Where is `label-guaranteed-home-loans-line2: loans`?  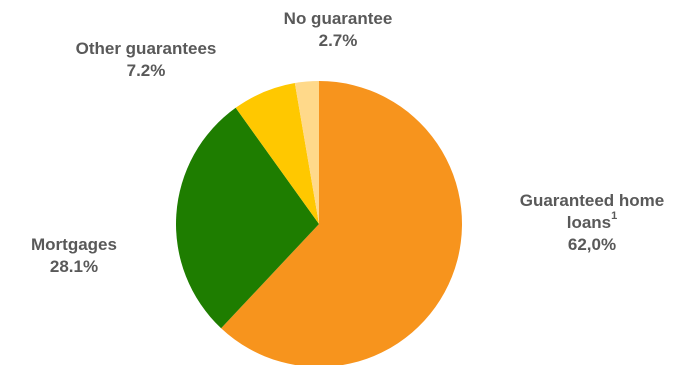 label-guaranteed-home-loans-line2: loans is located at coordinates (589, 222).